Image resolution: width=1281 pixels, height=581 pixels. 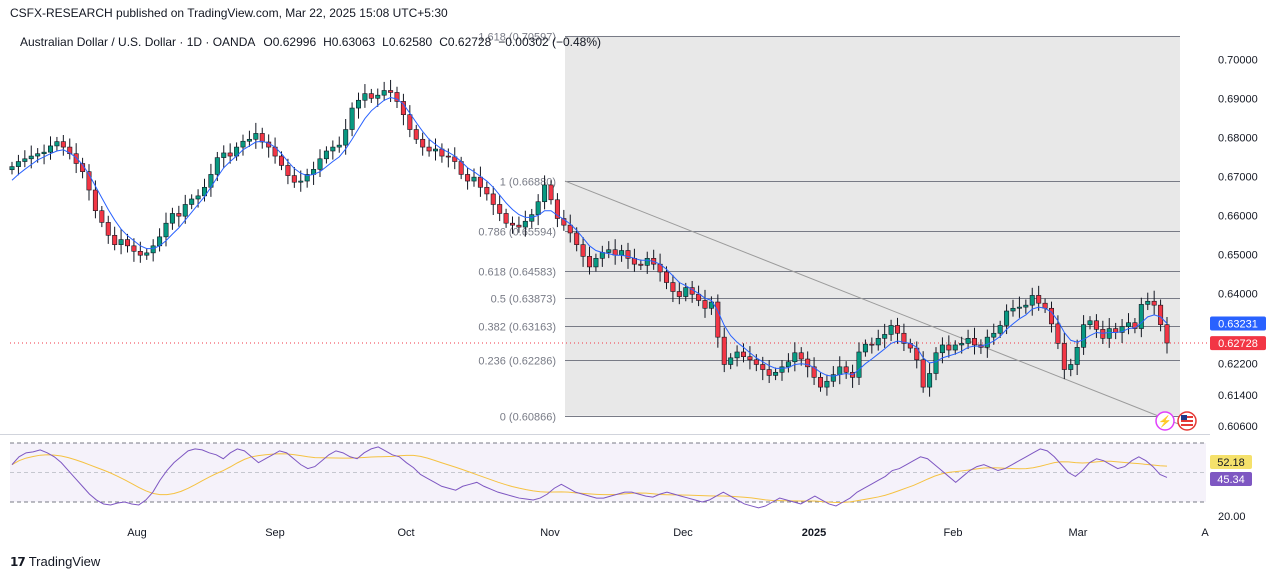 I want to click on ma-price-badge, so click(x=1238, y=323).